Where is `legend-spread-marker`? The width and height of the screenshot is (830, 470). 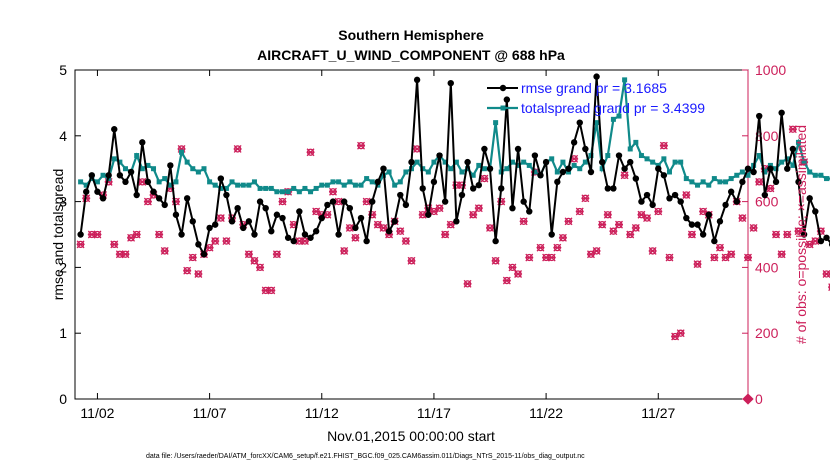
legend-spread-marker is located at coordinates (503, 108).